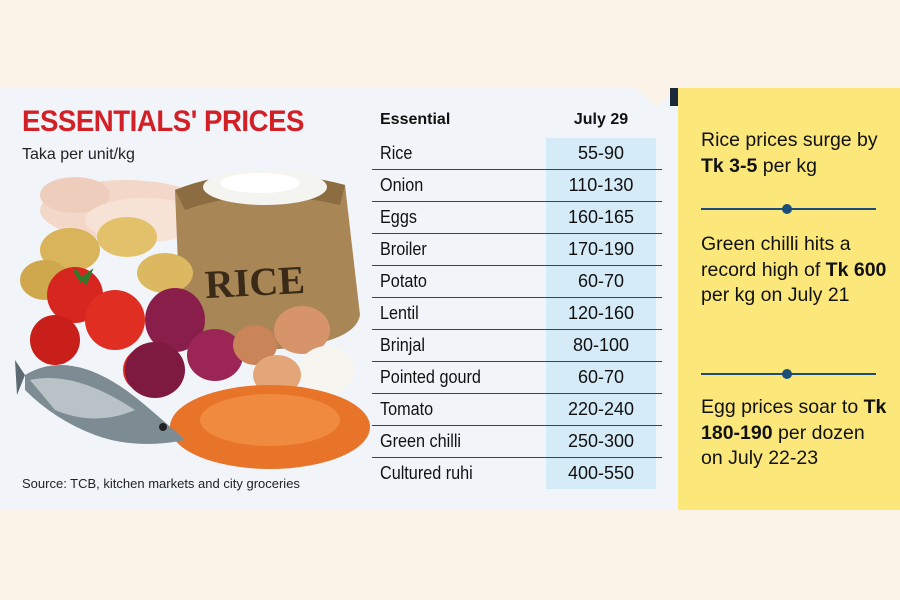  I want to click on potatoes-image, so click(106, 258).